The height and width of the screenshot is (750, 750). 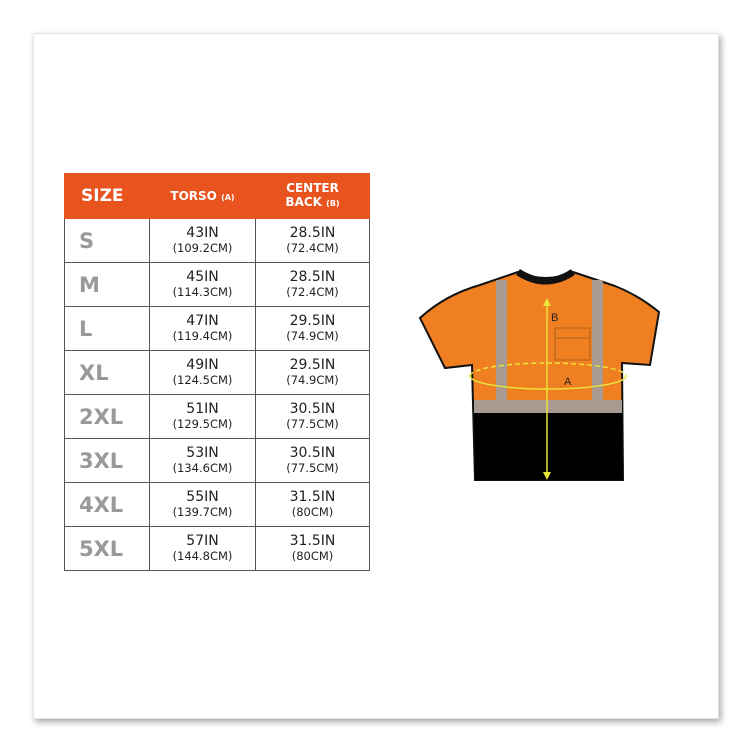 I want to click on table-row: S 43IN (109.2CM) 28.5IN (72.4CM), so click(x=217, y=240).